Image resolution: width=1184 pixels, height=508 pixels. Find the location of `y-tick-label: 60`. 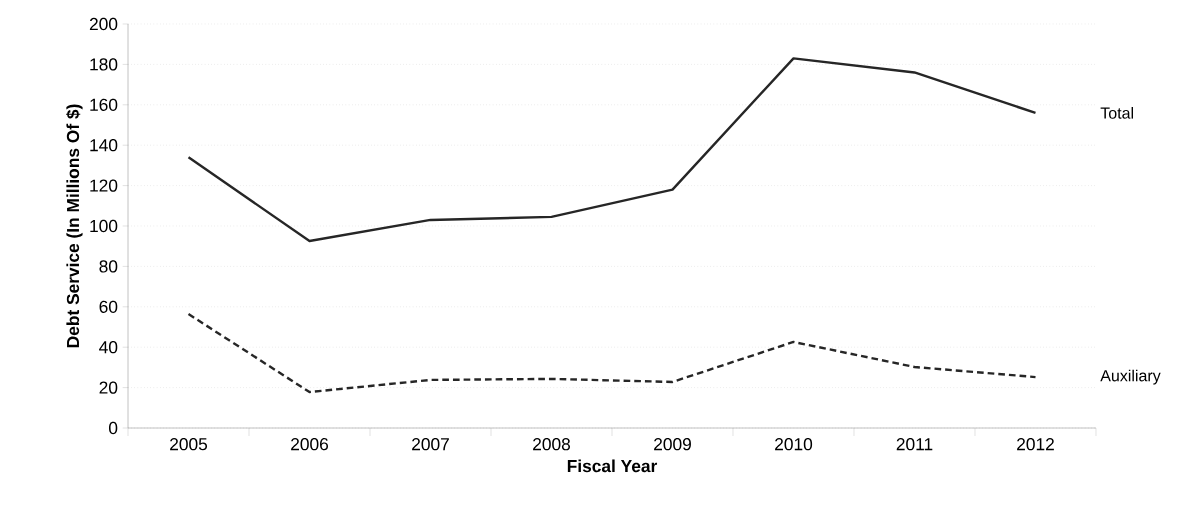

y-tick-label: 60 is located at coordinates (108, 306).